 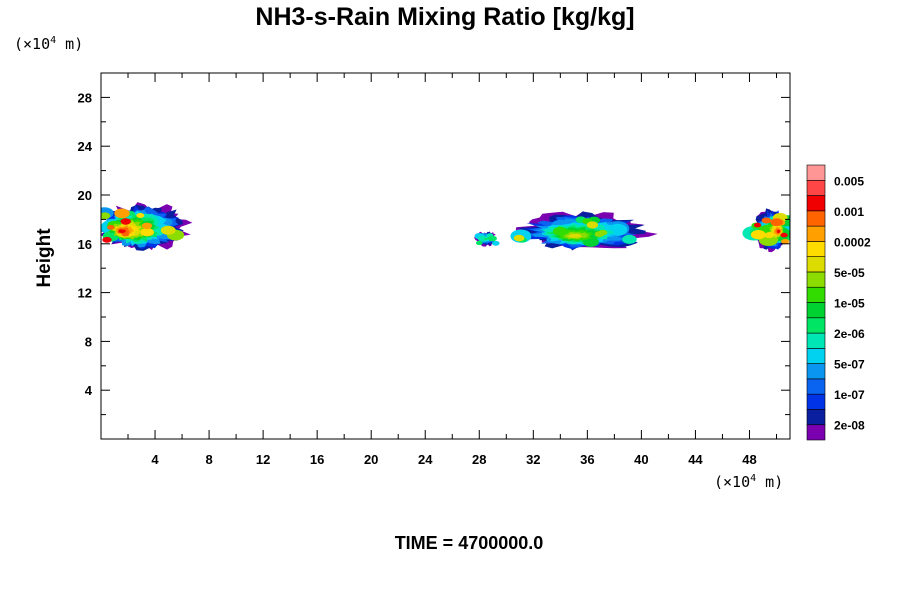 I want to click on x-tick-label: 4, so click(x=155, y=459).